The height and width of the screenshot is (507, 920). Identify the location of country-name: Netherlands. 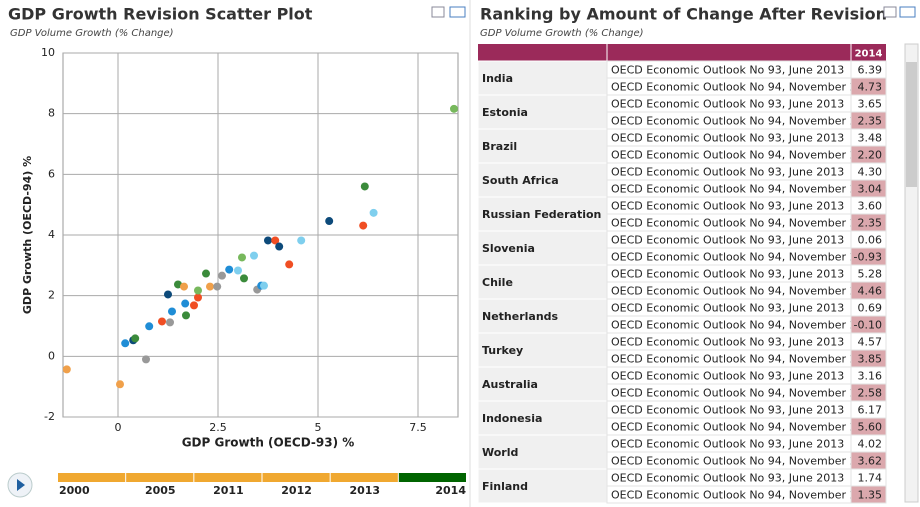
(520, 316).